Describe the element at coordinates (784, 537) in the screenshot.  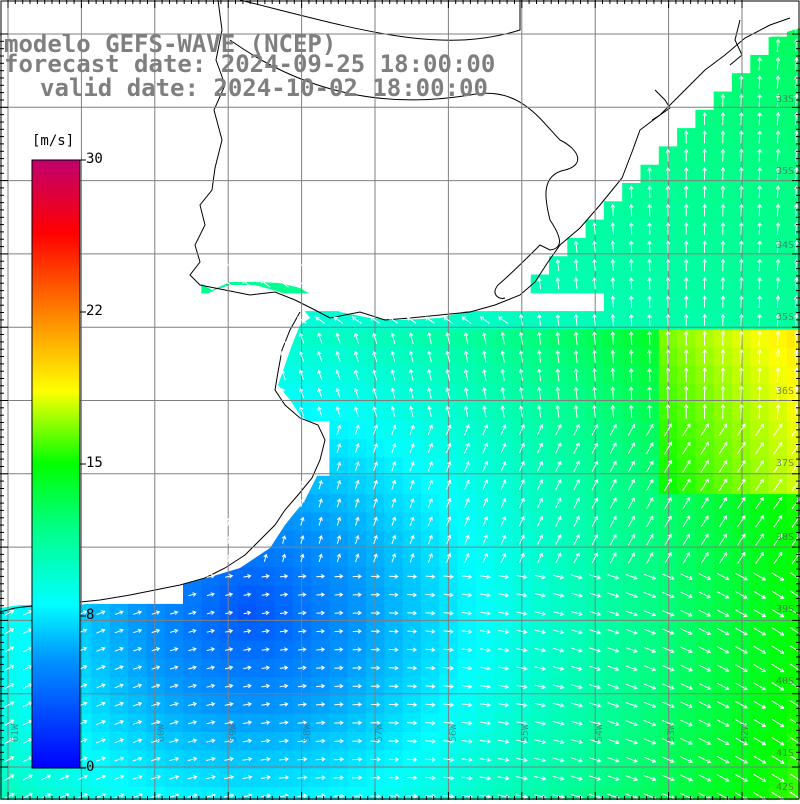
I see `lat-label: 38S` at that location.